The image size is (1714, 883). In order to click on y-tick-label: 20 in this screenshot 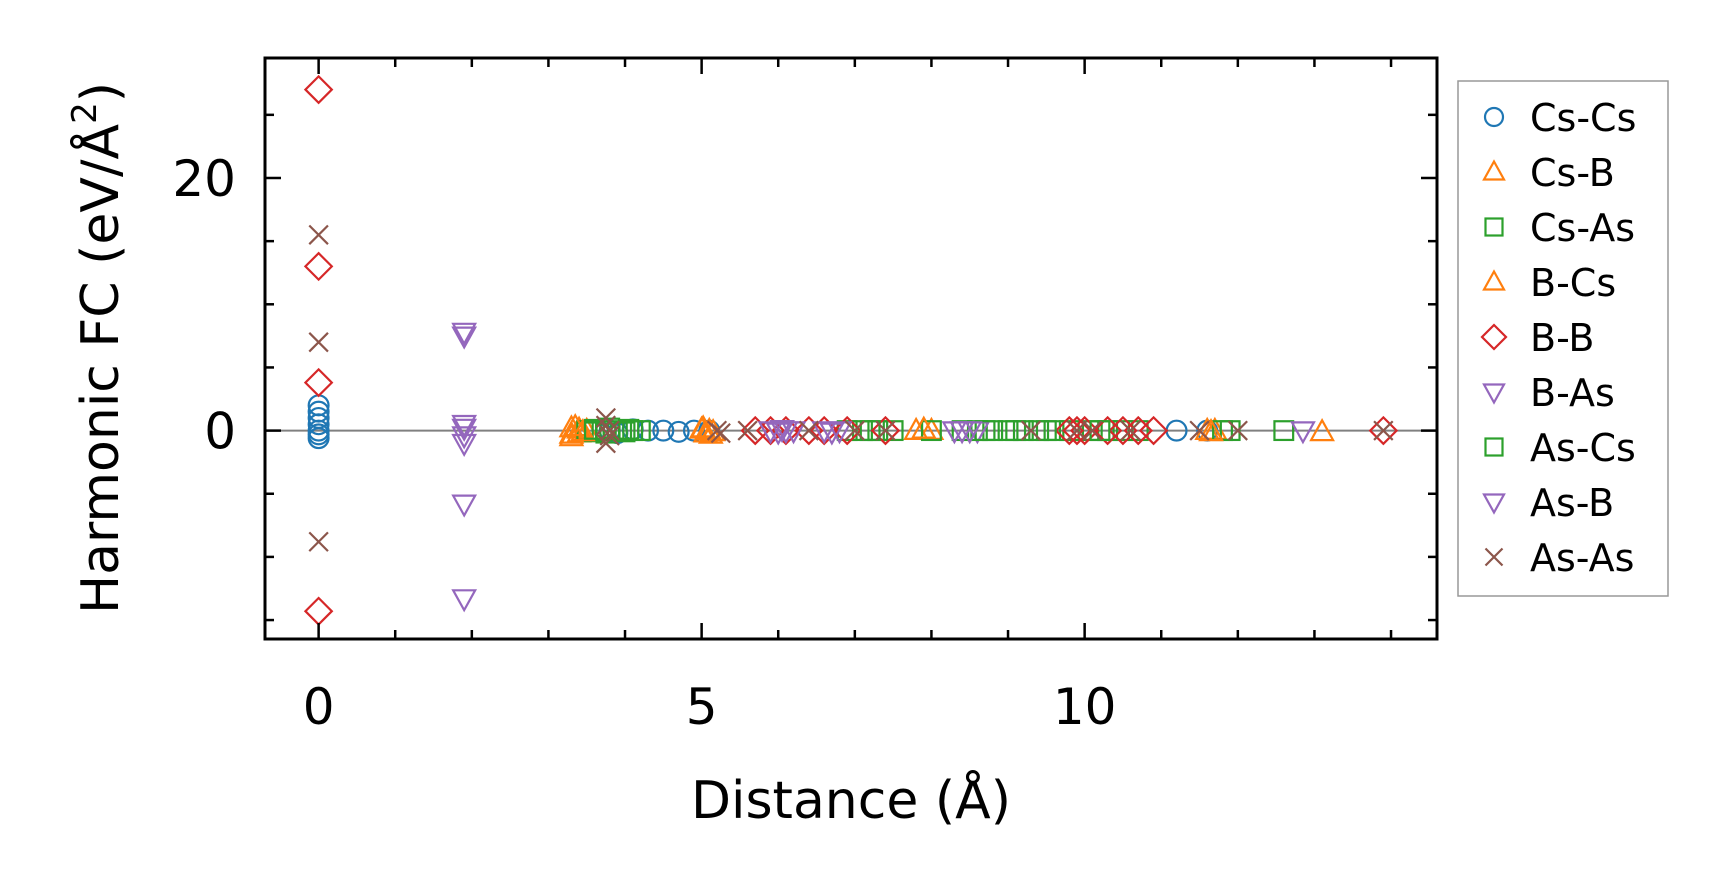, I will do `click(204, 179)`.